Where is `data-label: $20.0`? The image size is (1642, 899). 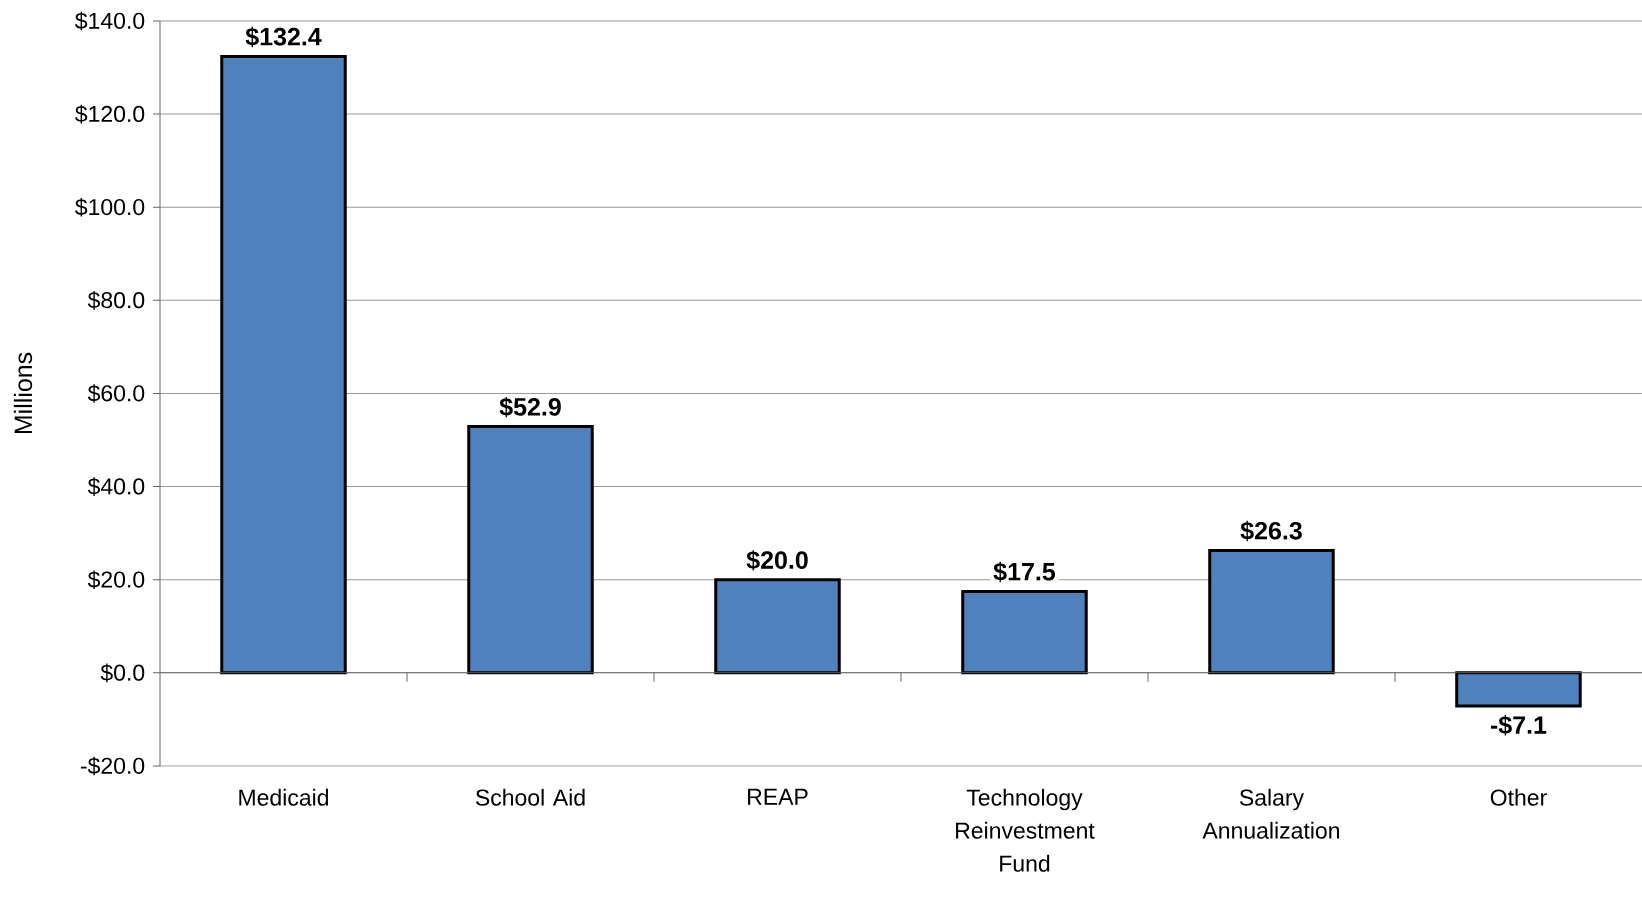
data-label: $20.0 is located at coordinates (777, 560).